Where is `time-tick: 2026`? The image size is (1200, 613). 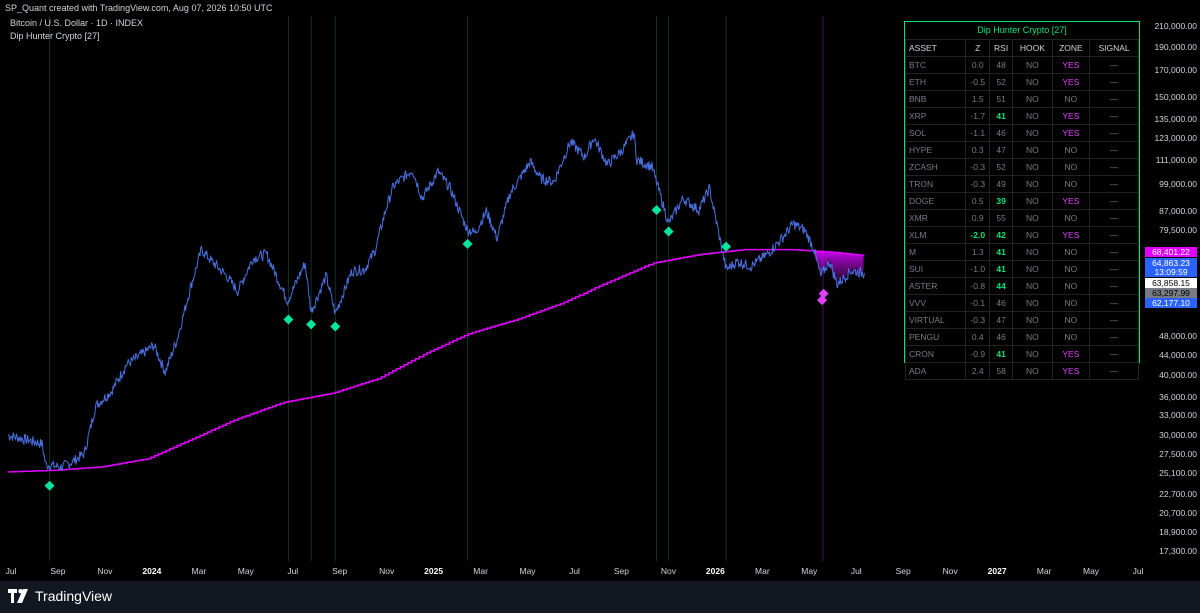 time-tick: 2026 is located at coordinates (715, 571).